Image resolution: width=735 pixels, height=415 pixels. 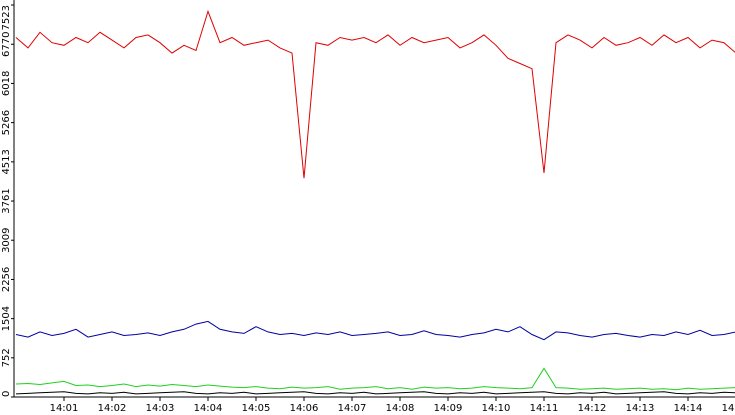 What do you see at coordinates (6, 161) in the screenshot?
I see `y-tick-label: 4513` at bounding box center [6, 161].